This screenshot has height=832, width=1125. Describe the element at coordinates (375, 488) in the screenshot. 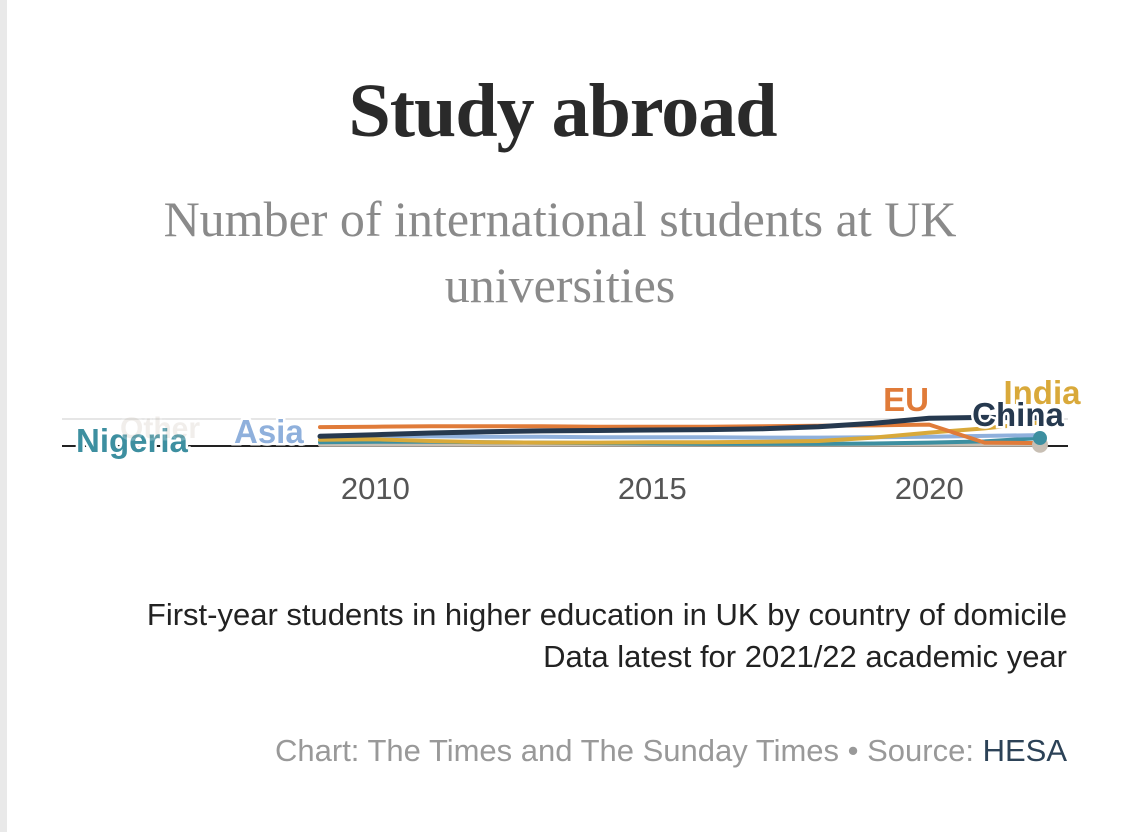

I see `x-tick-label: 2010` at that location.